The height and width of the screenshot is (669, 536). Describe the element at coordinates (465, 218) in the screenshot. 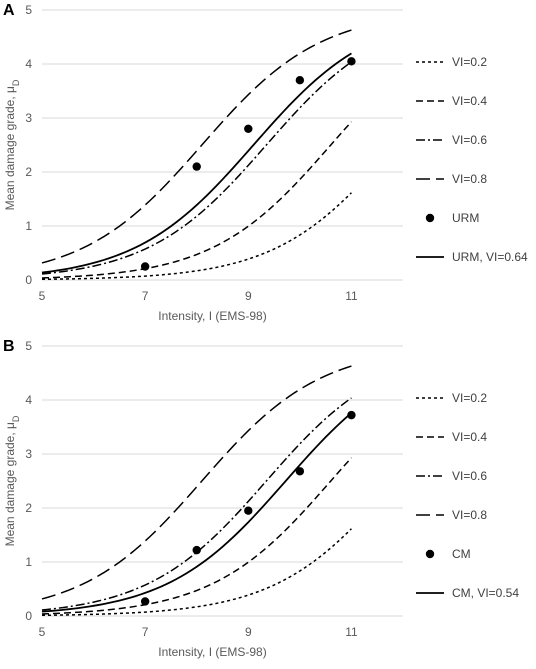

I see `legend-label: URM` at that location.